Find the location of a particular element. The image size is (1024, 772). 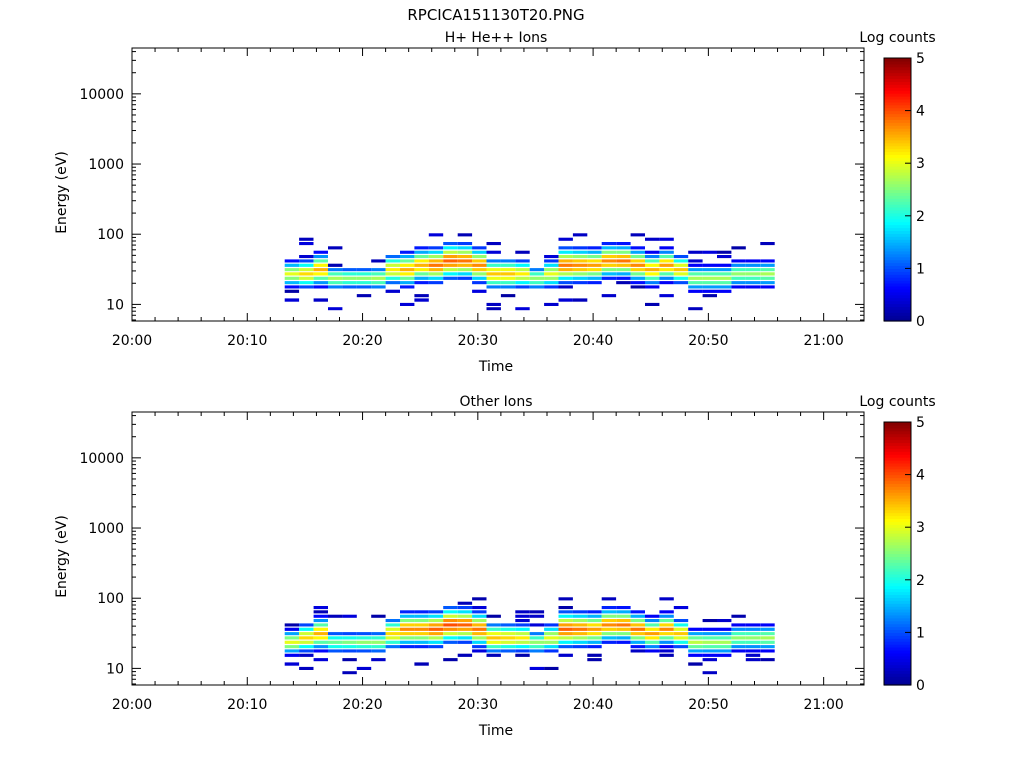

x-tick-label: 20:20 is located at coordinates (362, 341).